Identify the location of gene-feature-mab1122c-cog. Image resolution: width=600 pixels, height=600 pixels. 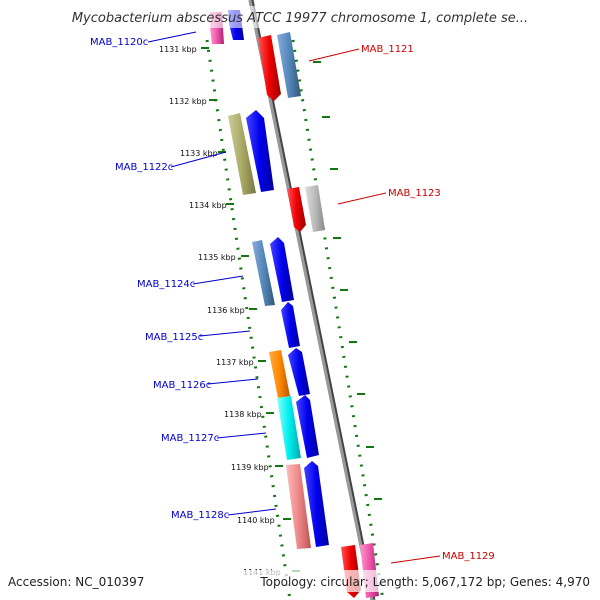
(242, 154).